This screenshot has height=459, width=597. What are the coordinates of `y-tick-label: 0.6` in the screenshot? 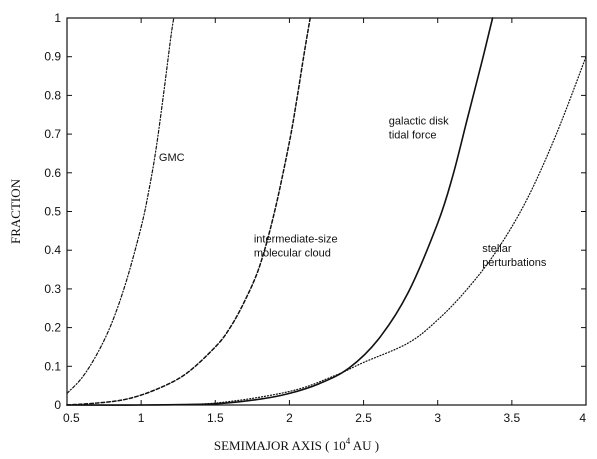 It's located at (52, 173).